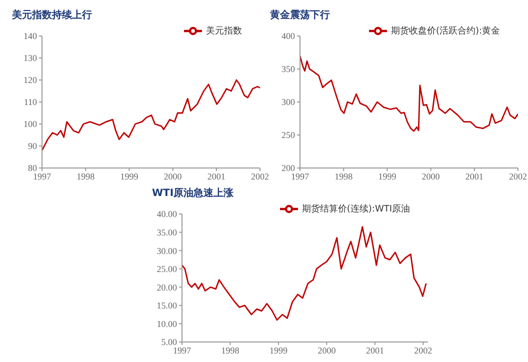 The width and height of the screenshot is (528, 362). What do you see at coordinates (356, 209) in the screenshot?
I see `legend-label: 期货结算价(连续):WTI原油` at bounding box center [356, 209].